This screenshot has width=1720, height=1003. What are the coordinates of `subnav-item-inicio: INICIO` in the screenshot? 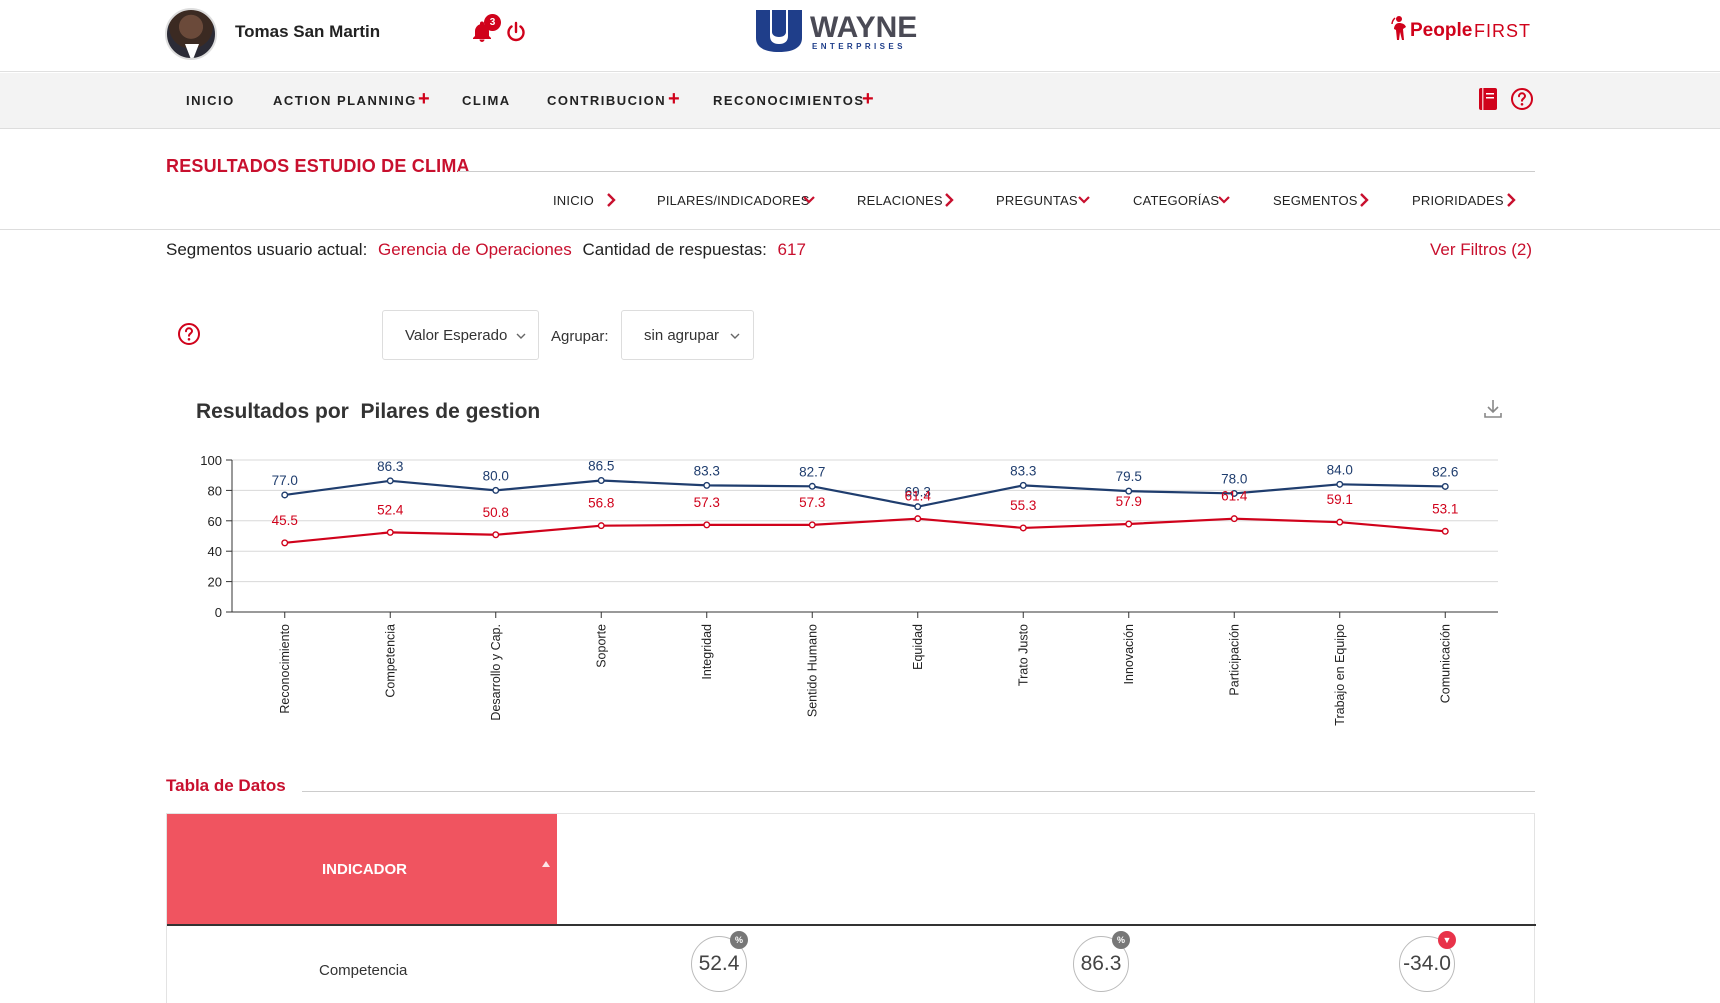 It's located at (573, 200).